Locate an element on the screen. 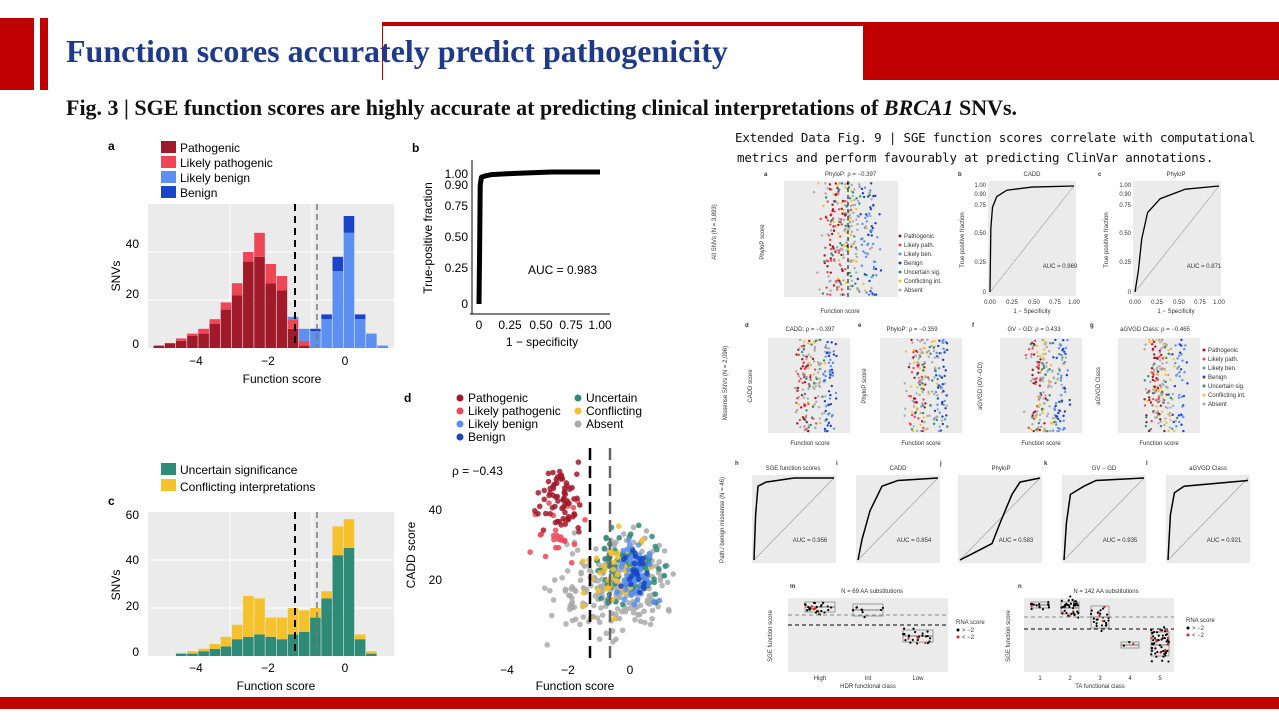 This screenshot has height=720, width=1279. legend-swatch-conflicting is located at coordinates (168, 485).